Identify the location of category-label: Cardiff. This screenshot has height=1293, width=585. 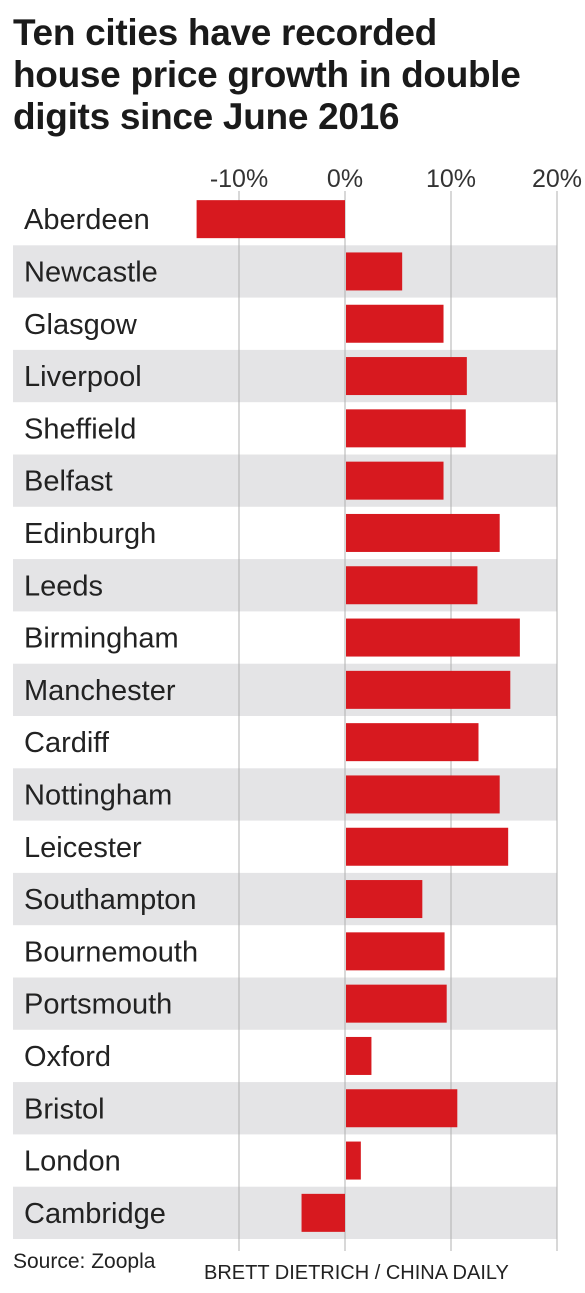
(67, 743).